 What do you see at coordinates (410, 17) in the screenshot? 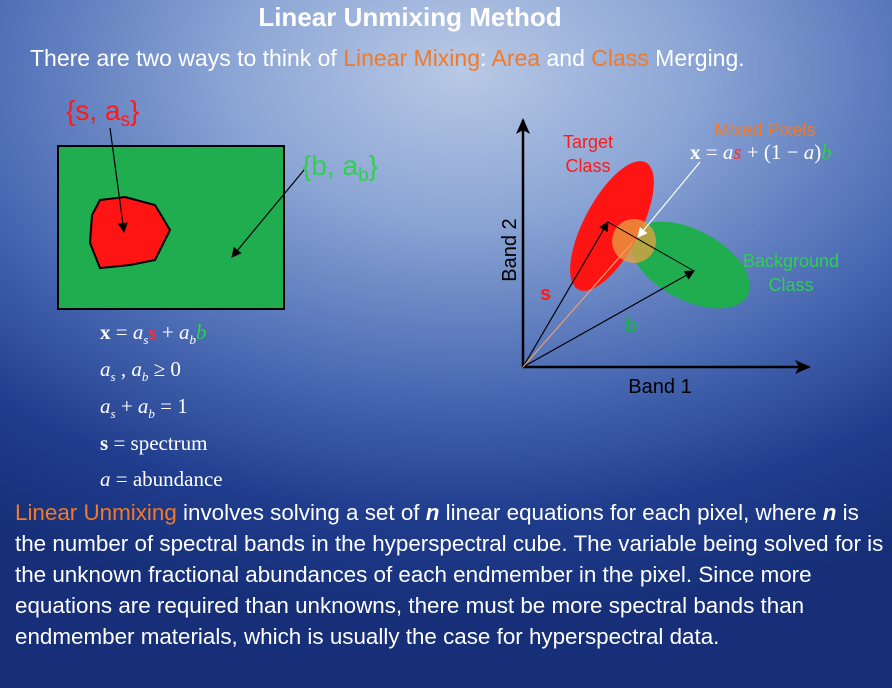
I see `slide-title: Linear Unmixing Method` at bounding box center [410, 17].